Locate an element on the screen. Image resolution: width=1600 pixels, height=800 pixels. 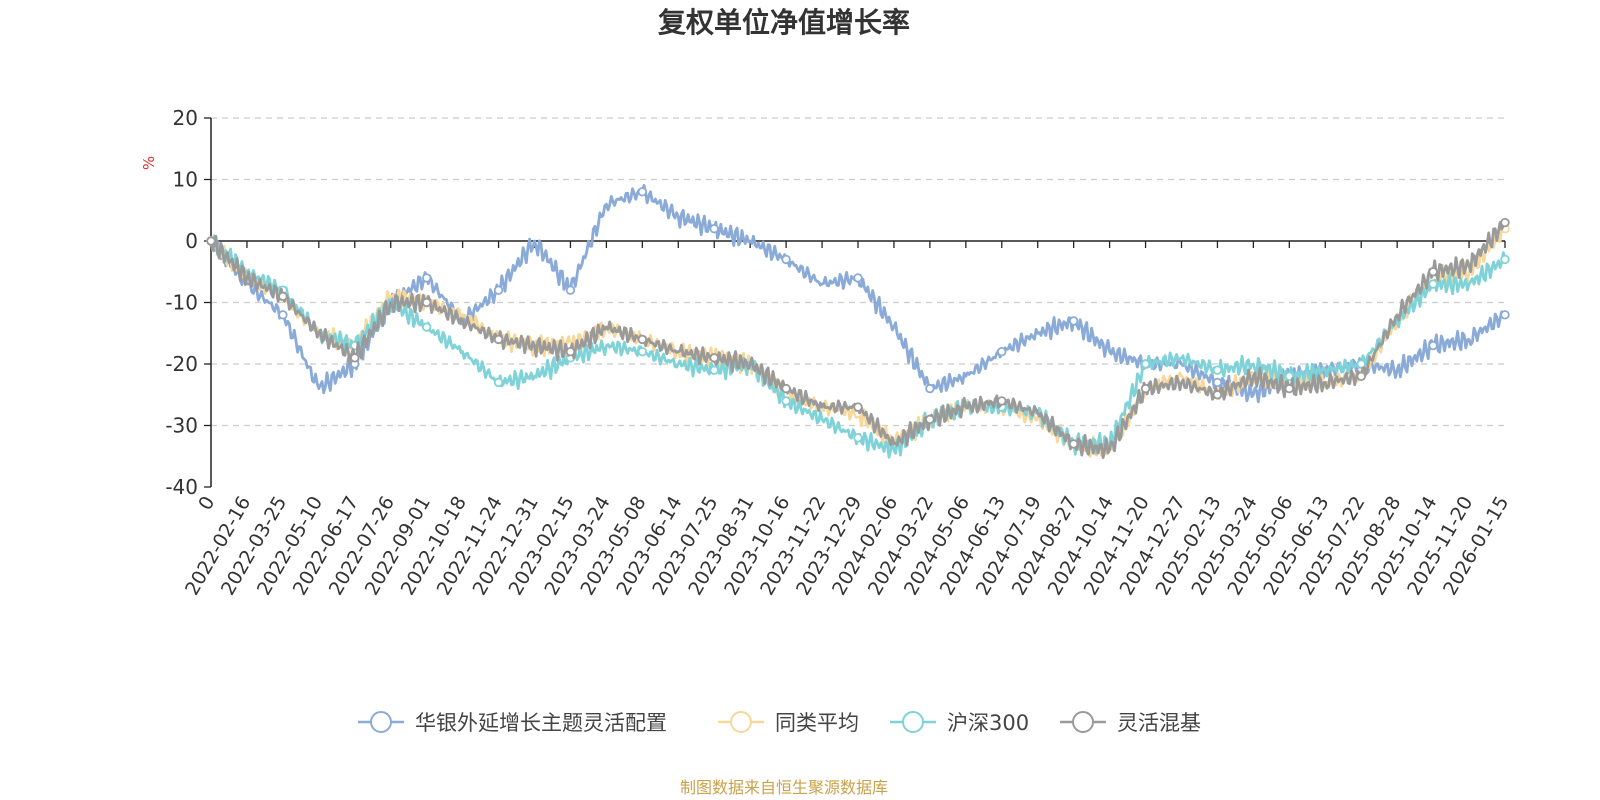
y-axis-unit-label: % is located at coordinates (149, 163).